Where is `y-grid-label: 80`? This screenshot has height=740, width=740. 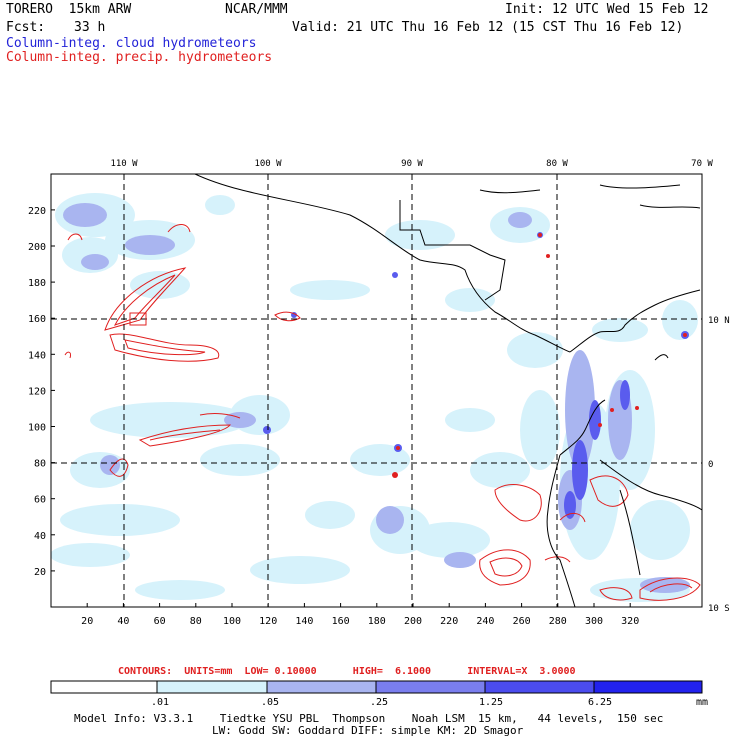 y-grid-label: 80 is located at coordinates (40, 464).